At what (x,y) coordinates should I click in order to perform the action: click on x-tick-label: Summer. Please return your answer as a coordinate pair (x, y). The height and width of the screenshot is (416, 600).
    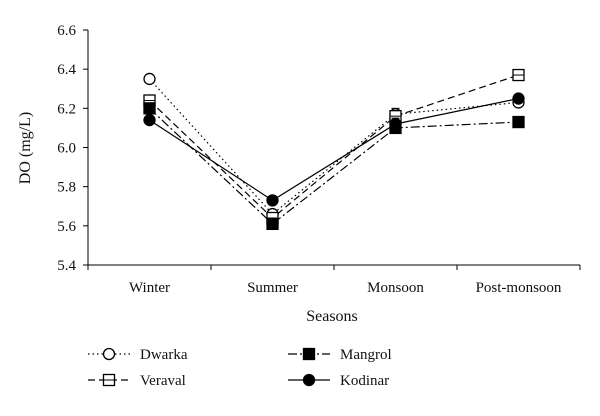
    Looking at the image, I should click on (272, 288).